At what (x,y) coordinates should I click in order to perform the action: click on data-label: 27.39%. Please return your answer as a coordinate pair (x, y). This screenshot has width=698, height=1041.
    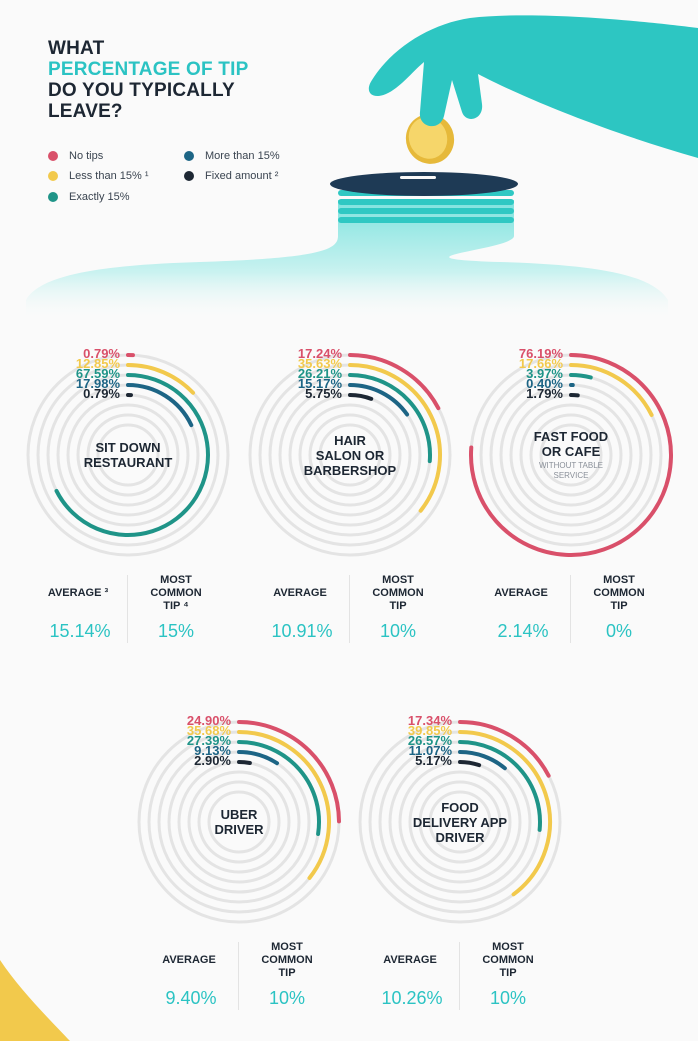
    Looking at the image, I should click on (208, 740).